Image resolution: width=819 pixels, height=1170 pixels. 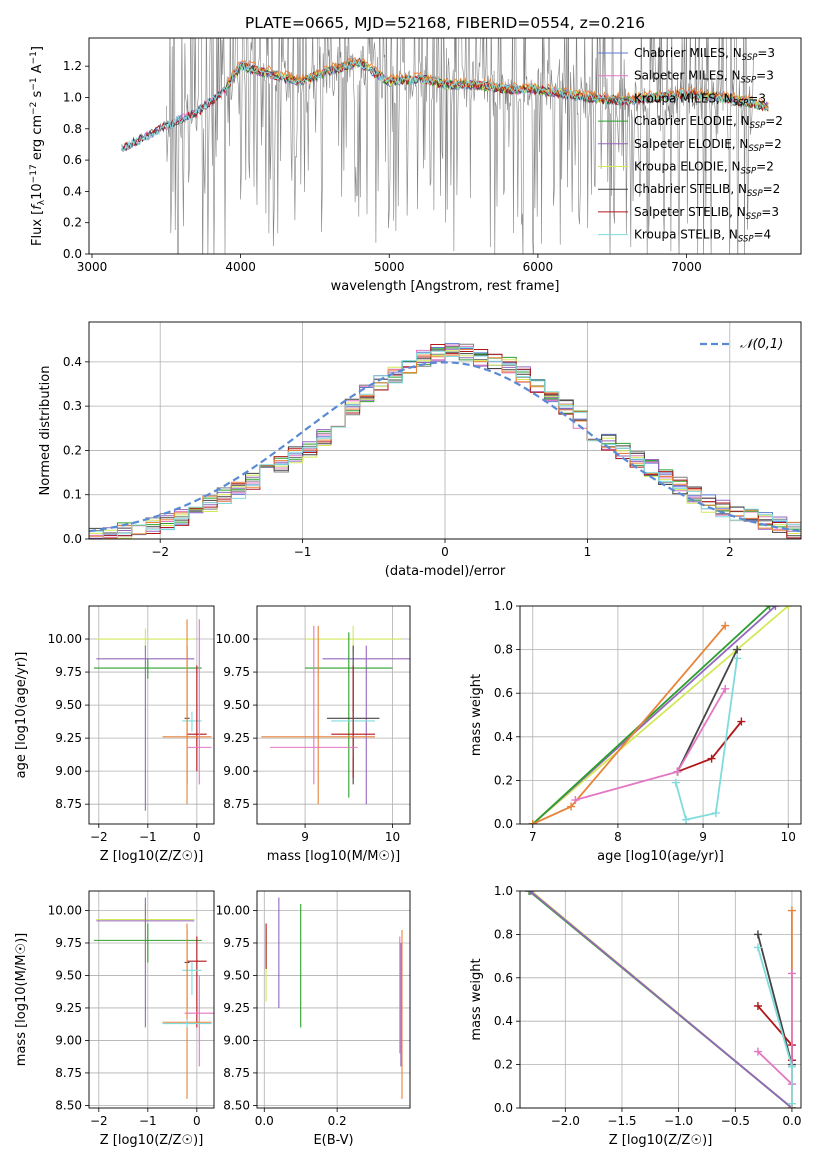 I want to click on spectrum-xlabel: wavelength [Angstrom, rest frame], so click(x=445, y=286).